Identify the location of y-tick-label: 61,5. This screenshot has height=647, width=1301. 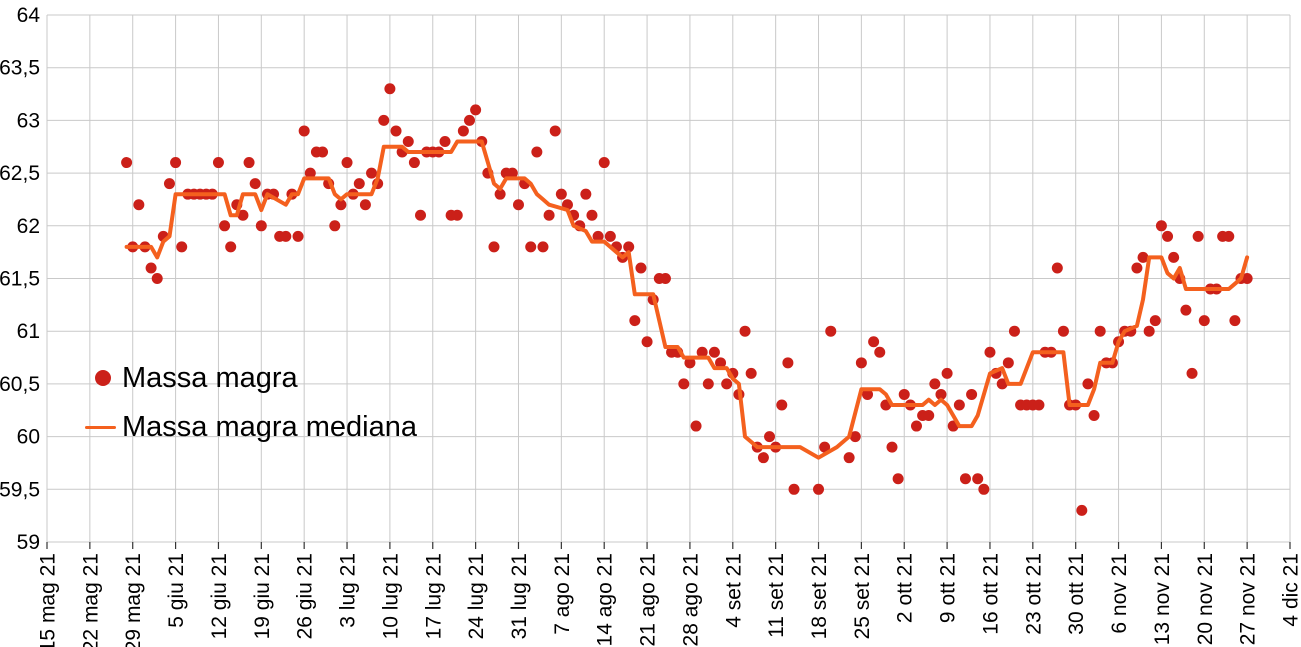
(20, 279).